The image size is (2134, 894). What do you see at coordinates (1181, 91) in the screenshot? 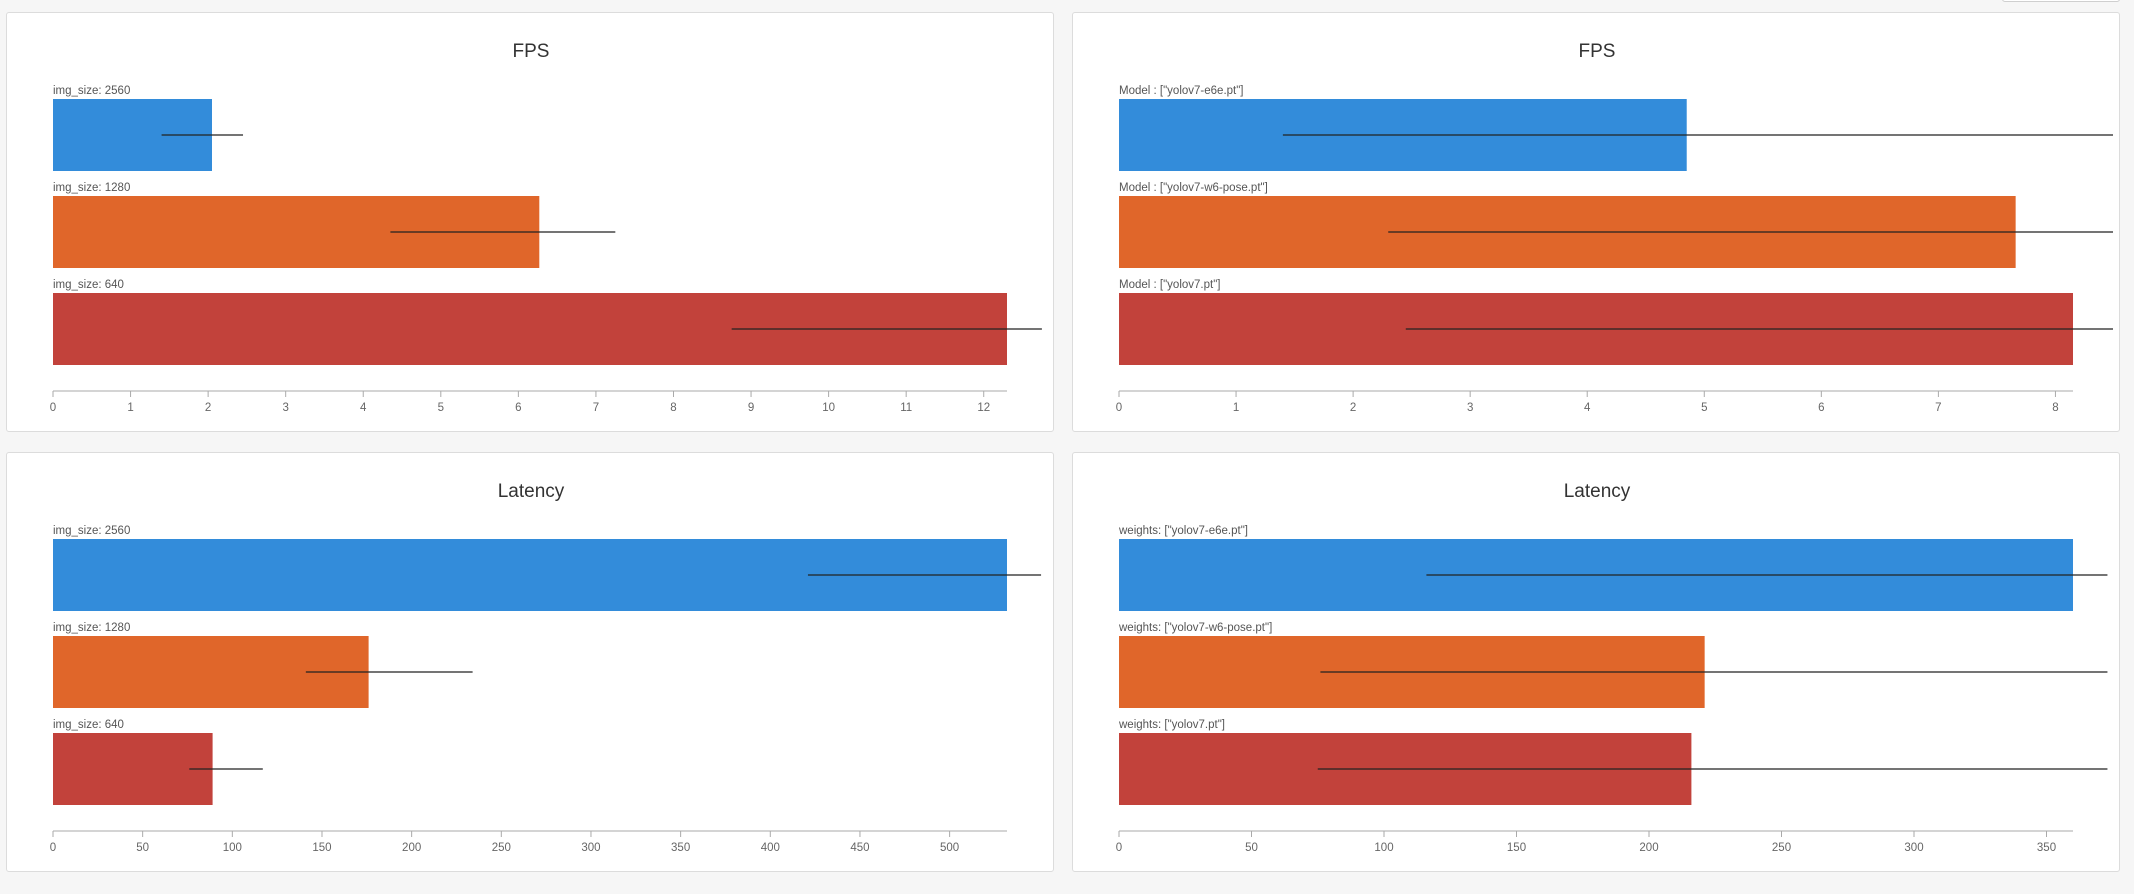
I see `bar-label: Model : ["yolov7-e6e.pt"]` at bounding box center [1181, 91].